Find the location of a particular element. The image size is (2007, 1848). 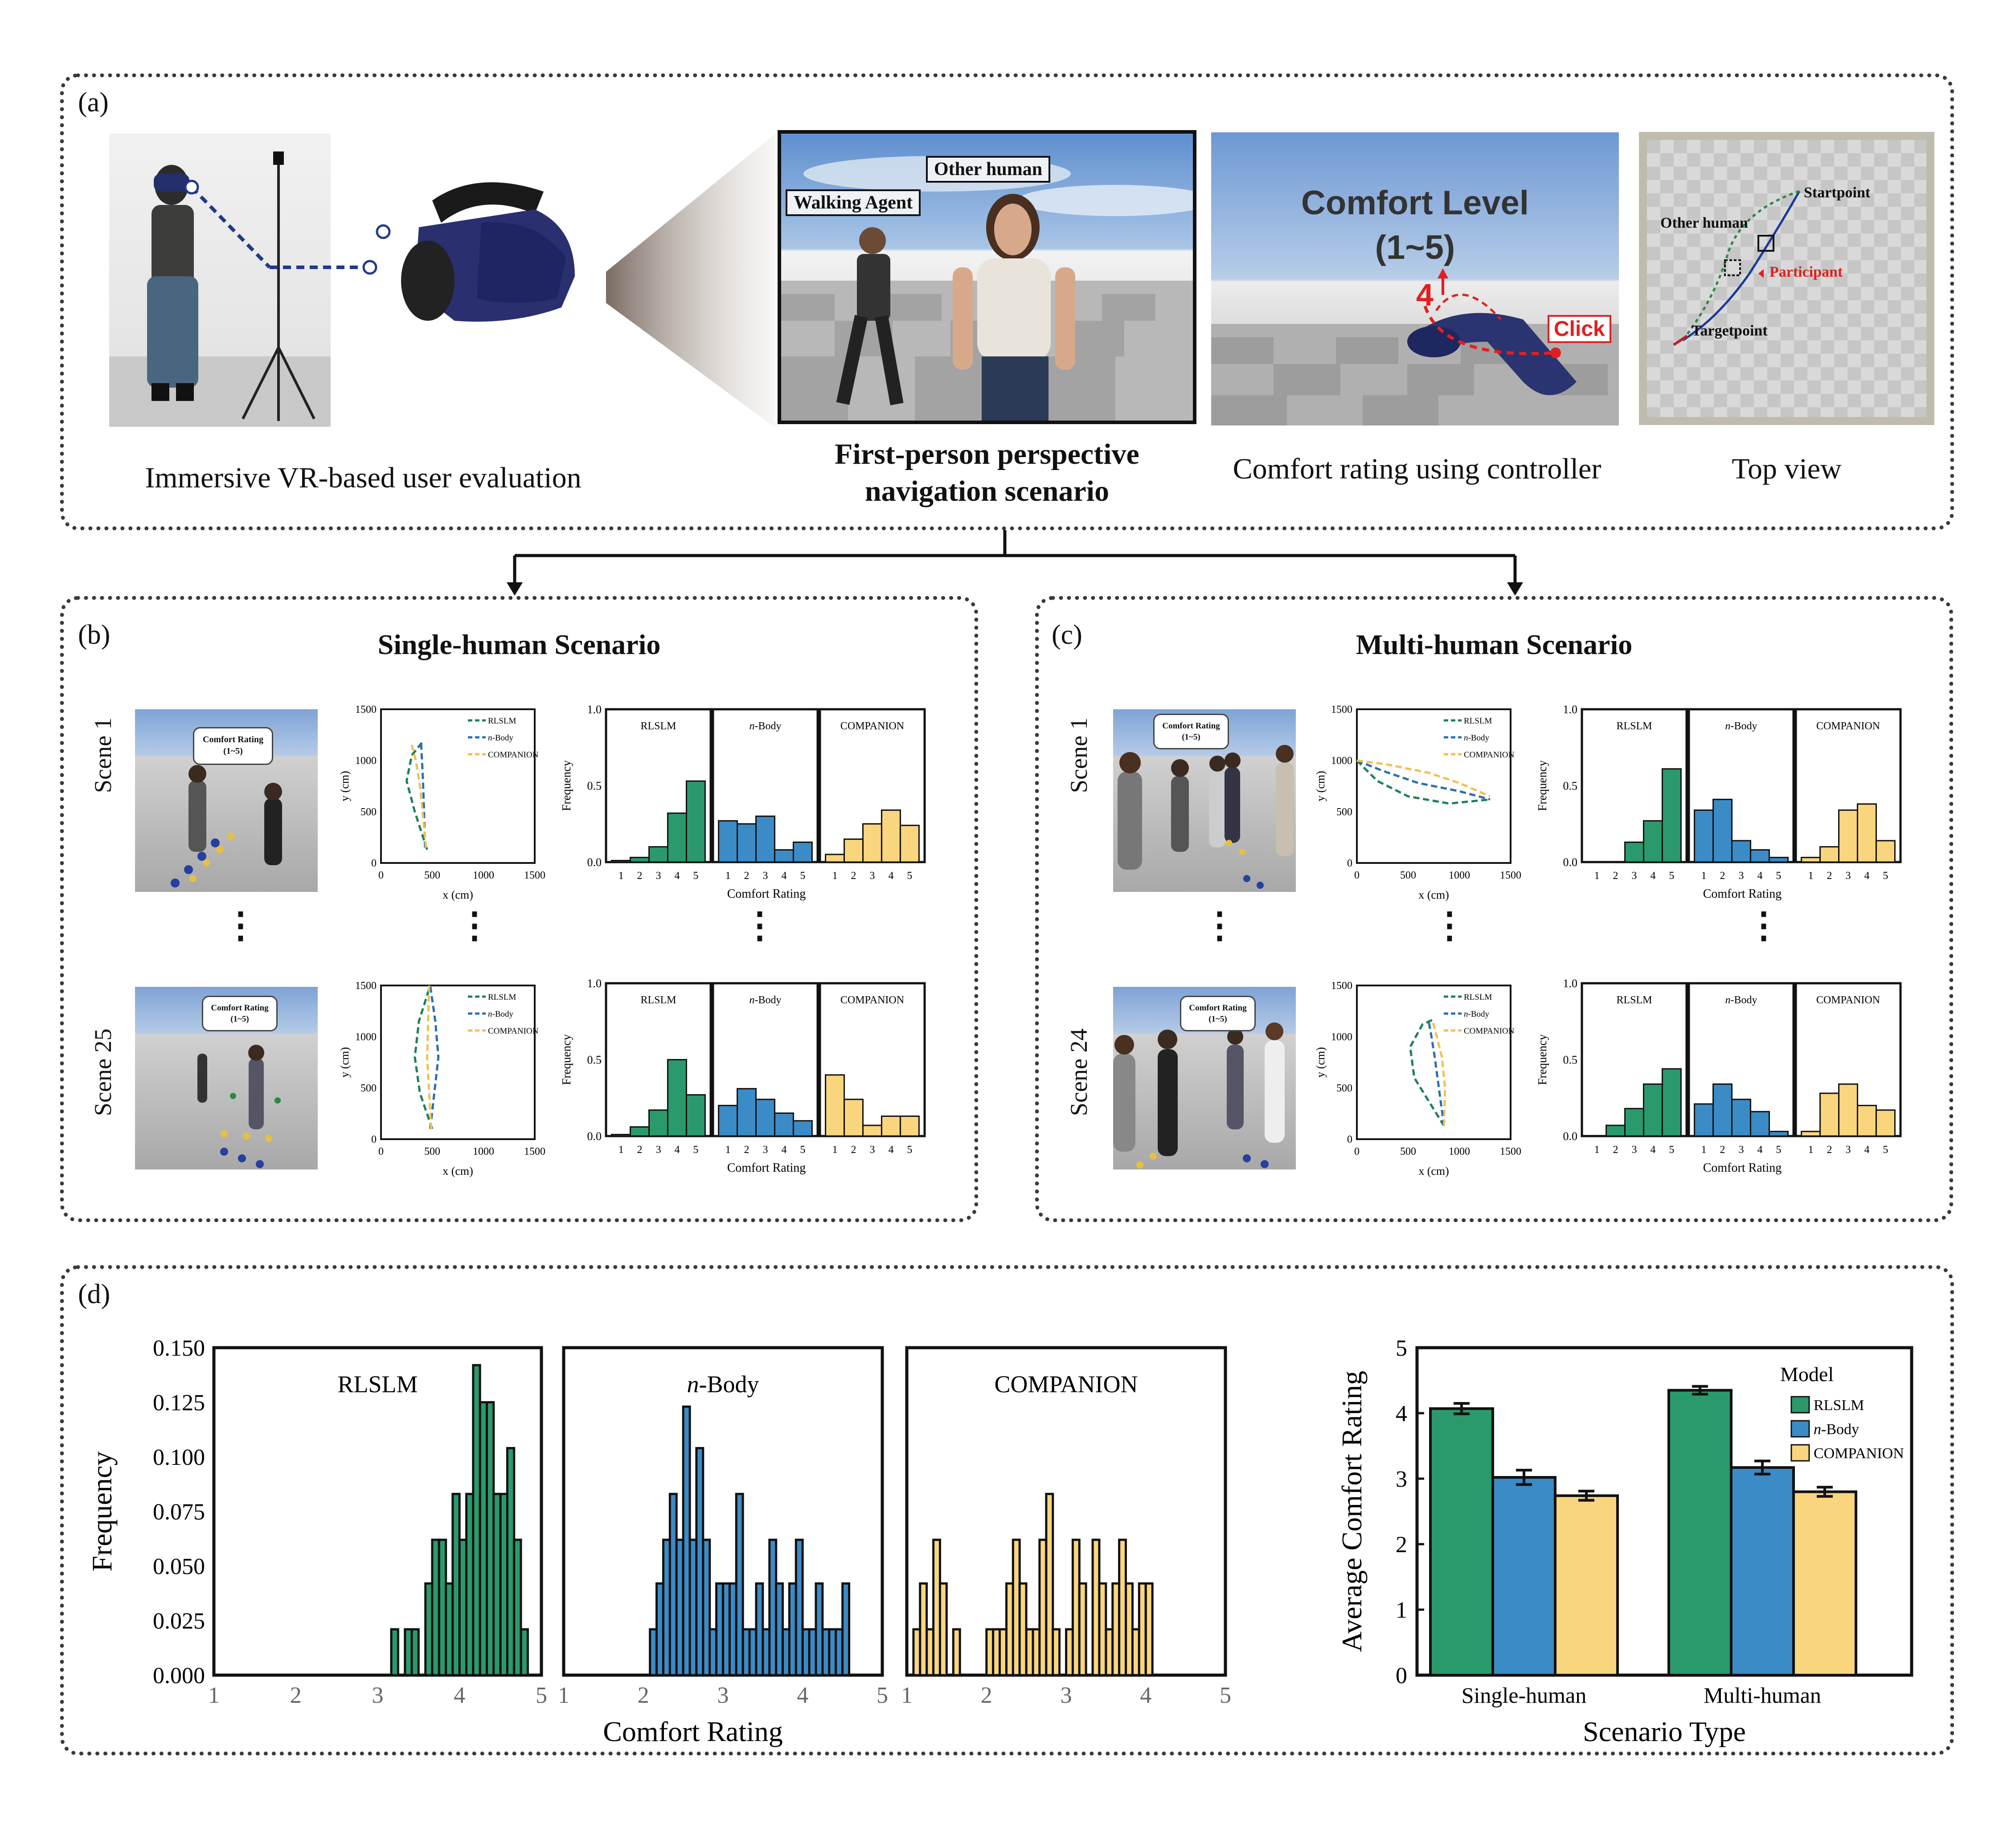

ellipsis-c2: ⋮ is located at coordinates (1449, 926).